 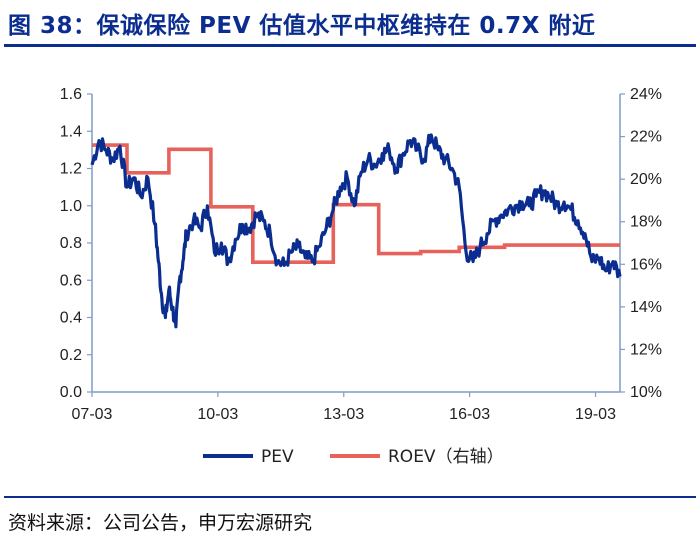 What do you see at coordinates (646, 307) in the screenshot?
I see `right-tick-label: 14%` at bounding box center [646, 307].